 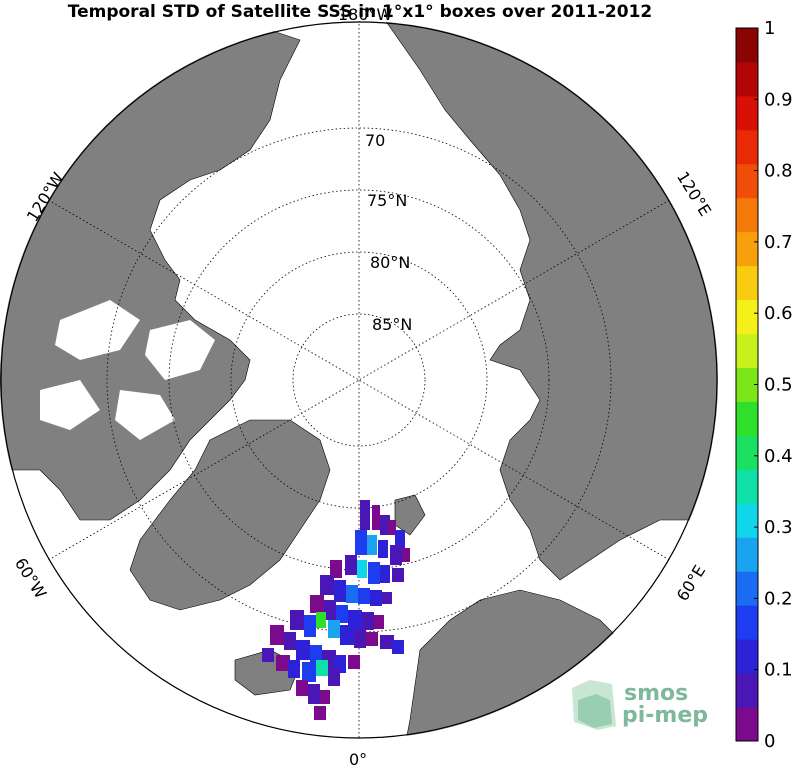 What do you see at coordinates (31, 578) in the screenshot?
I see `lon-label-60w: 60°W` at bounding box center [31, 578].